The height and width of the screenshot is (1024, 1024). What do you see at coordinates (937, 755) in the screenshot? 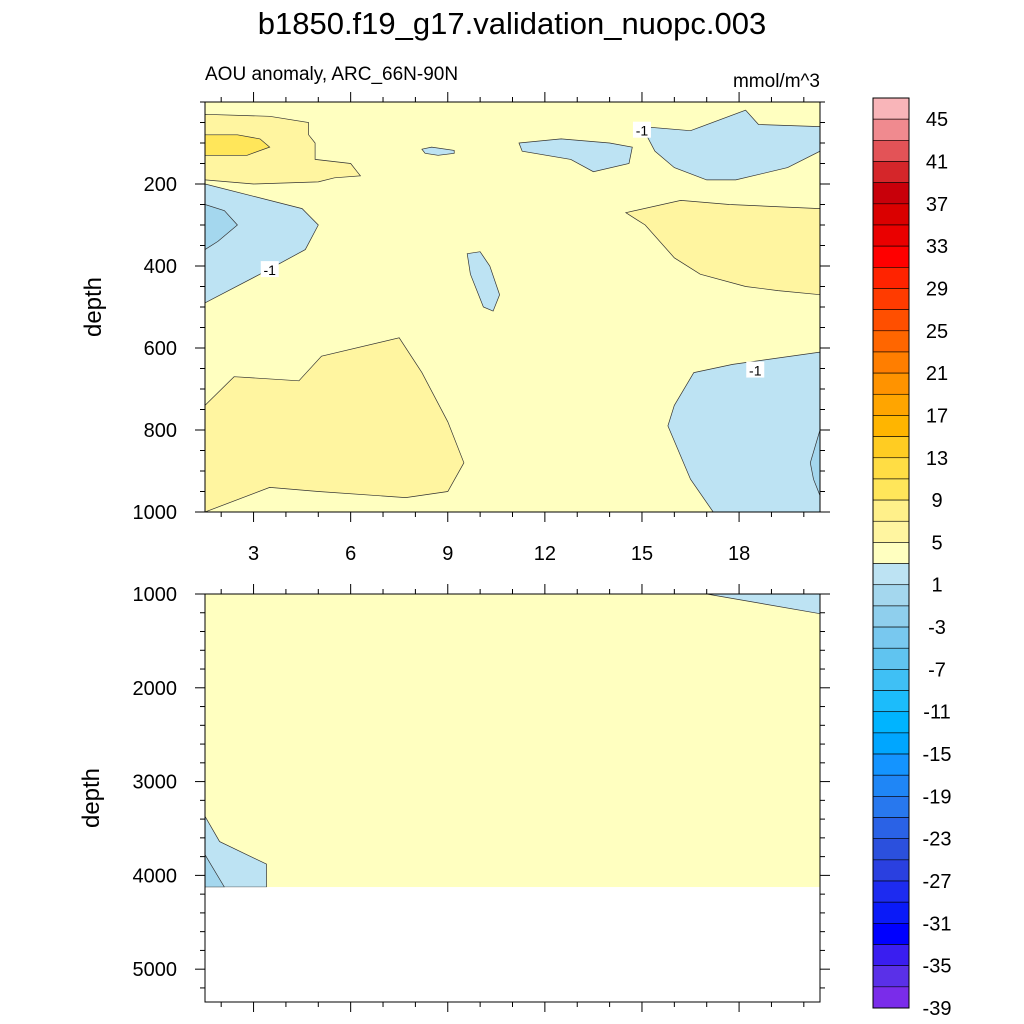
I see `colorbar-label: -15` at bounding box center [937, 755].